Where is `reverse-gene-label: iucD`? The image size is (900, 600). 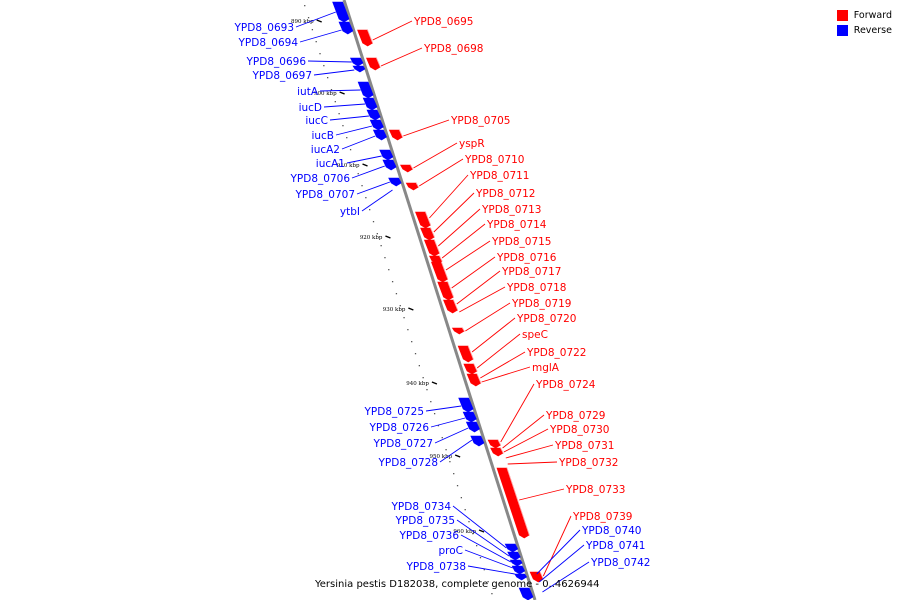
reverse-gene-label: iucD is located at coordinates (310, 108).